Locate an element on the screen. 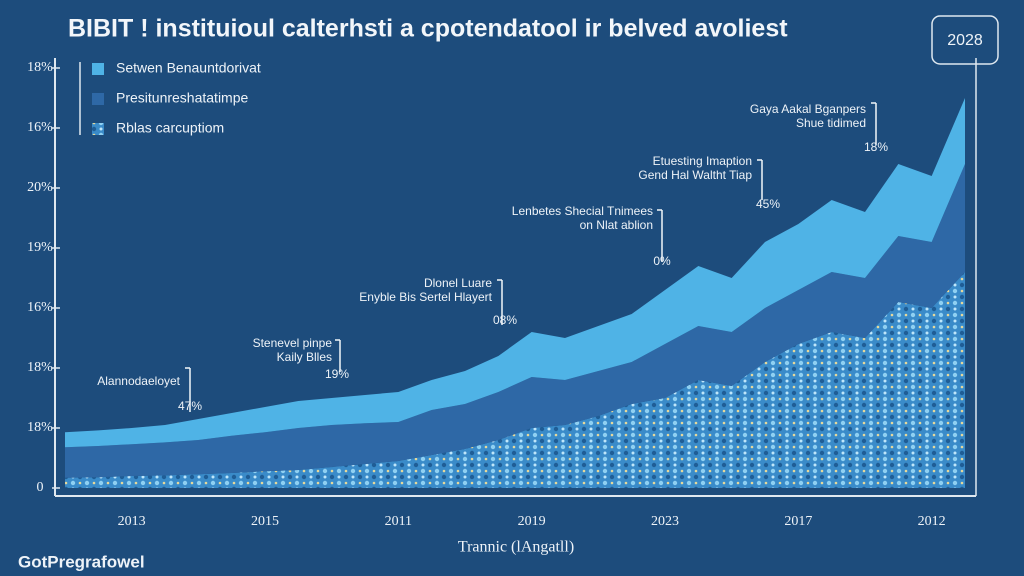  x-tick-label: 2015 is located at coordinates (265, 521).